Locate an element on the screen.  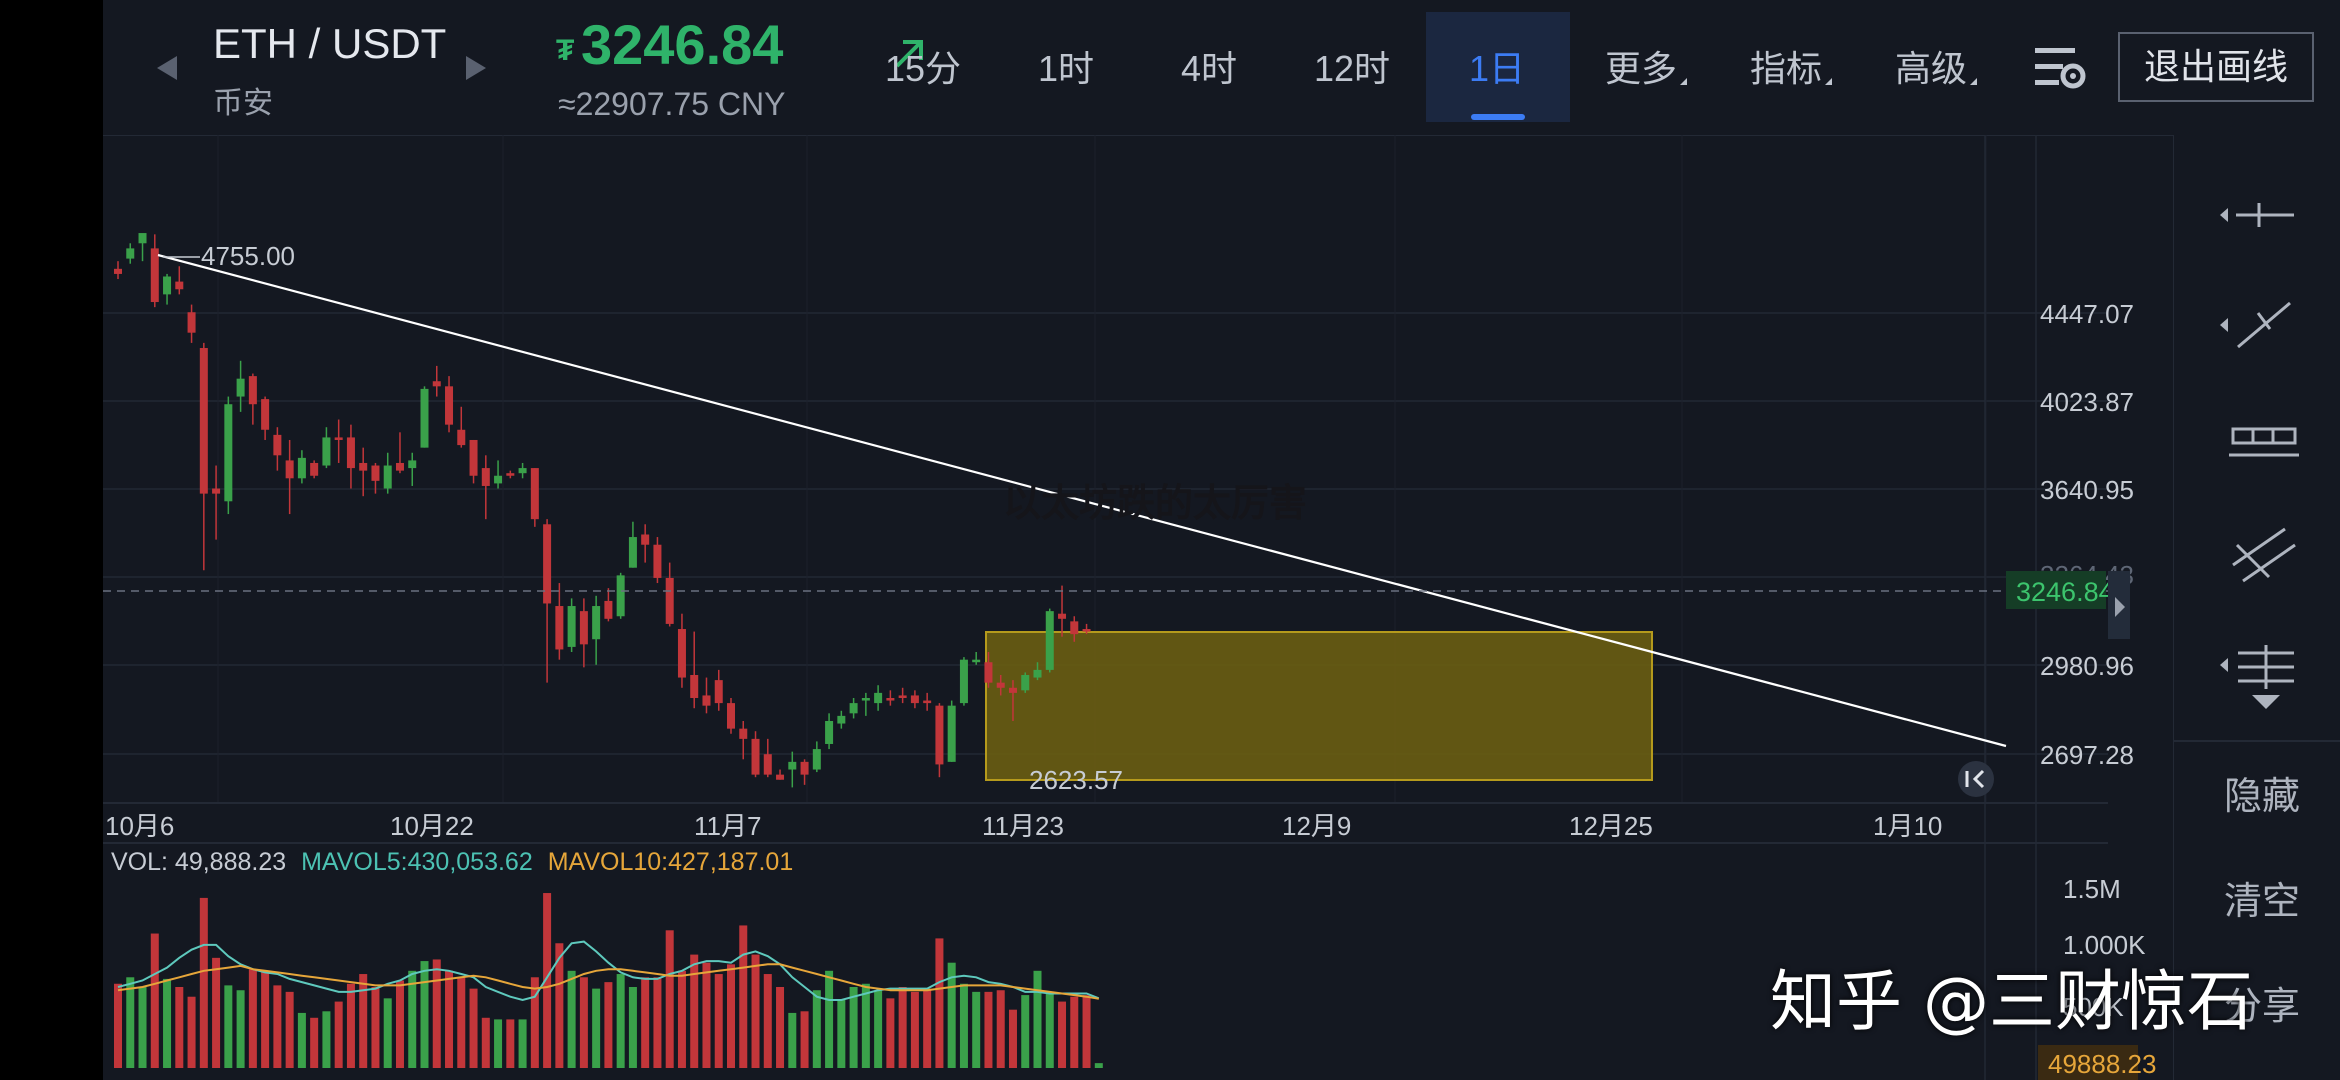
scroll-to-latest-icon is located at coordinates (1975, 779).